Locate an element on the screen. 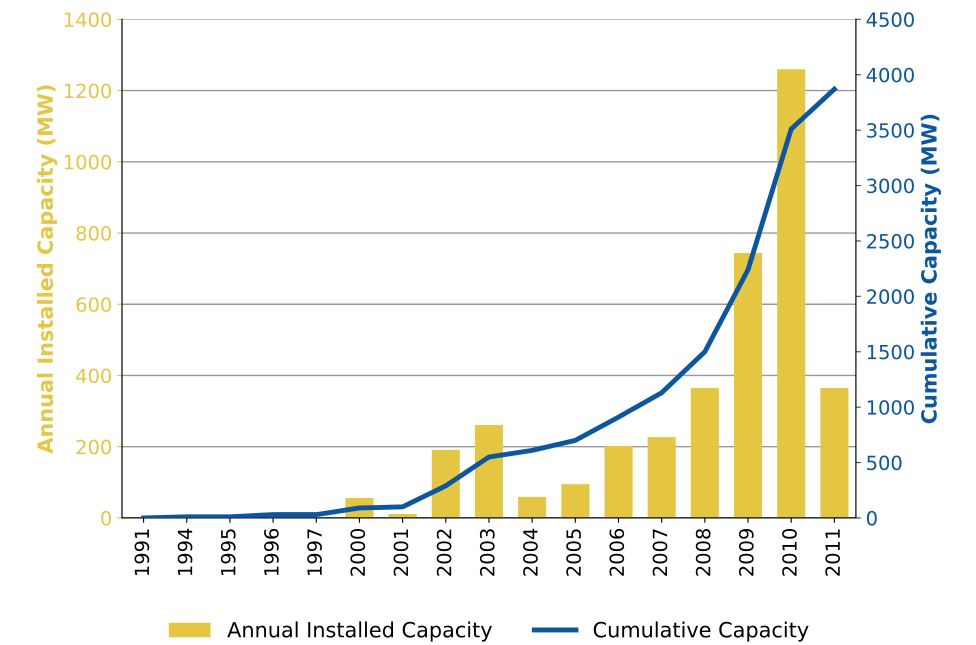 Image resolution: width=976 pixels, height=645 pixels. x-tick-label: 1995 is located at coordinates (228, 552).